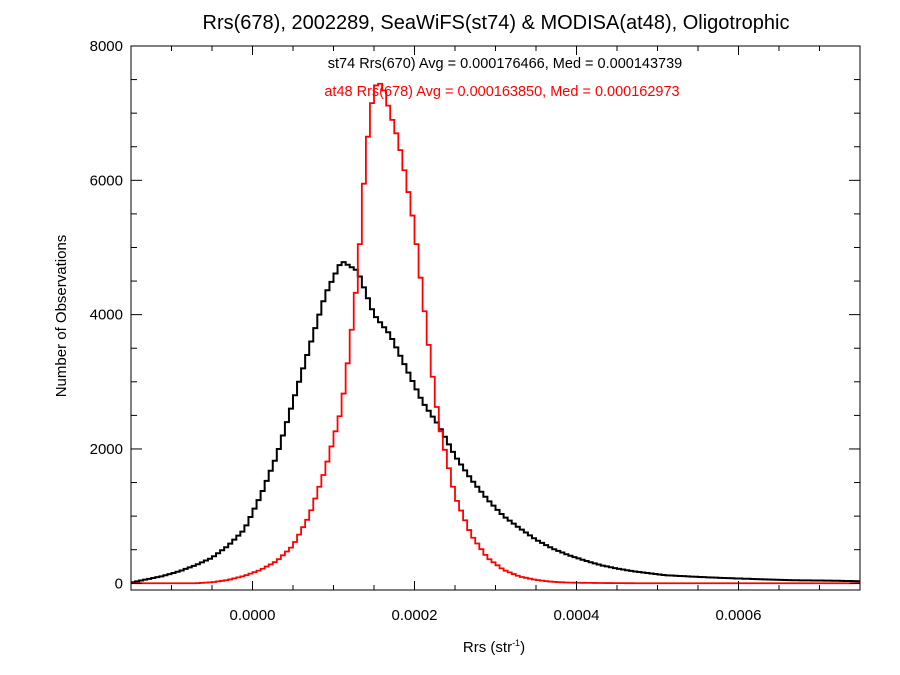 The width and height of the screenshot is (900, 675). I want to click on x-tick-label: 0.0000, so click(253, 615).